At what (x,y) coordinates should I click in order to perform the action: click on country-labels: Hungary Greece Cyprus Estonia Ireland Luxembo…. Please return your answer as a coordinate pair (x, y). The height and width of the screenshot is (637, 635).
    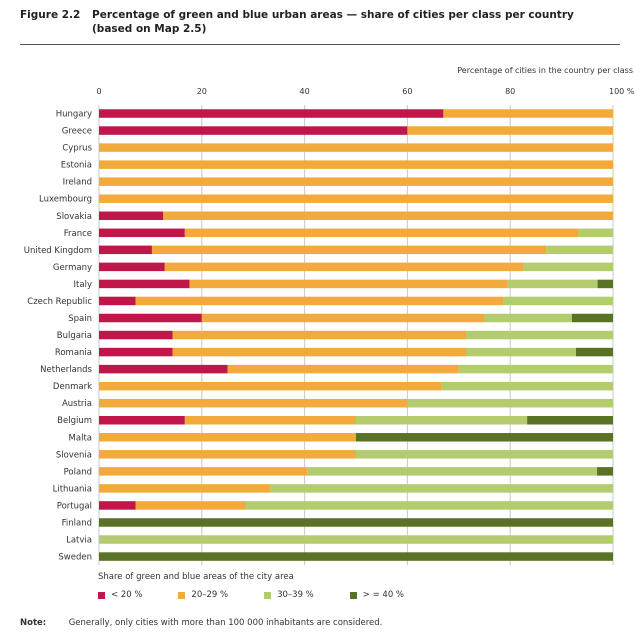
    Looking at the image, I should click on (58, 336).